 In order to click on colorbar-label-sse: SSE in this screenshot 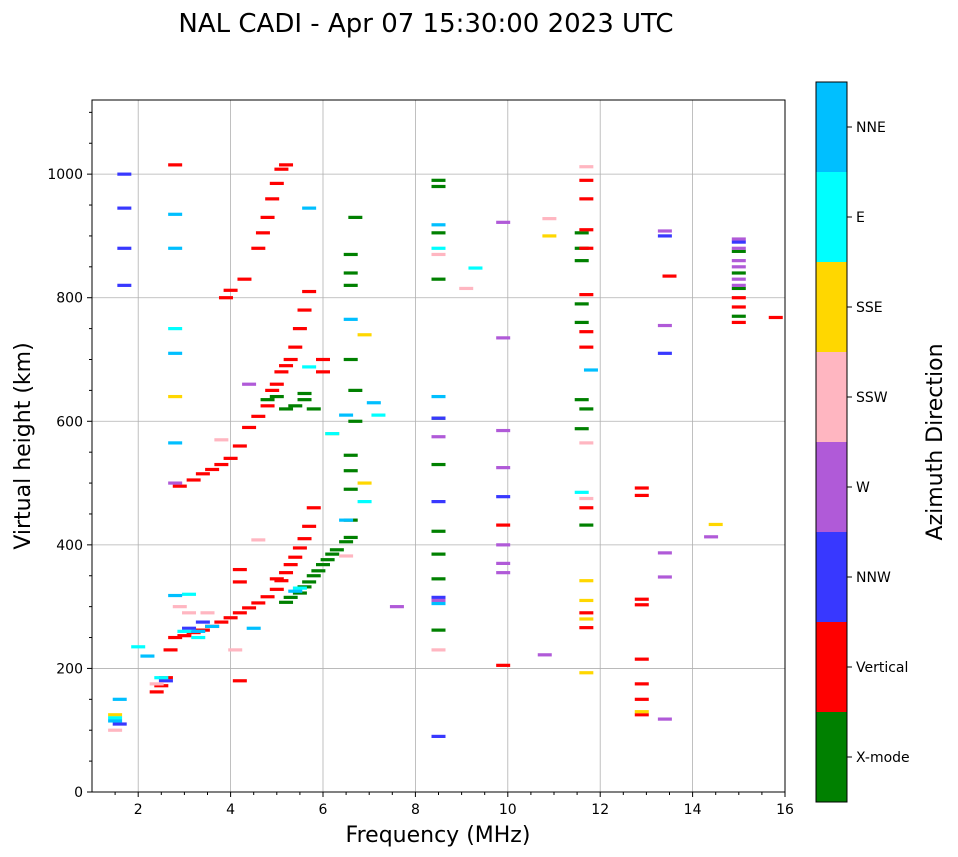, I will do `click(869, 308)`.